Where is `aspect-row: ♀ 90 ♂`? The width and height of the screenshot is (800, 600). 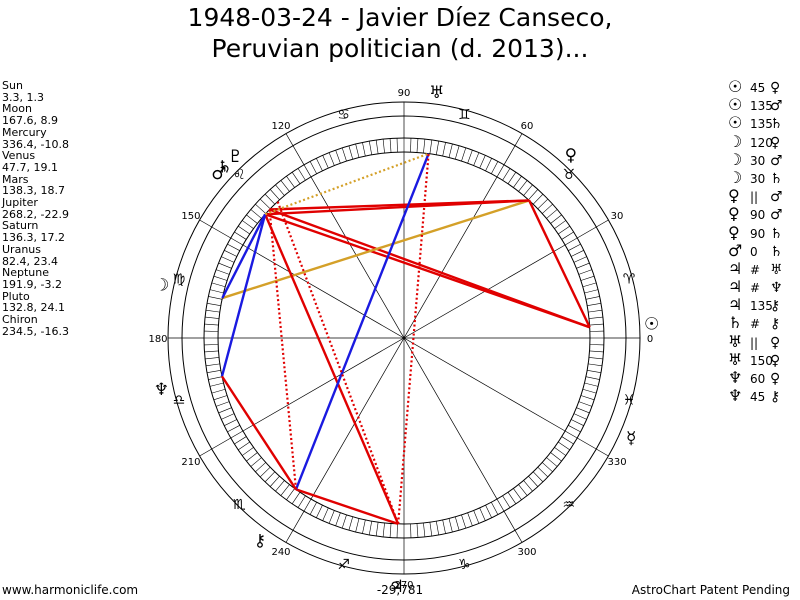 aspect-row: ♀ 90 ♂ is located at coordinates (759, 214).